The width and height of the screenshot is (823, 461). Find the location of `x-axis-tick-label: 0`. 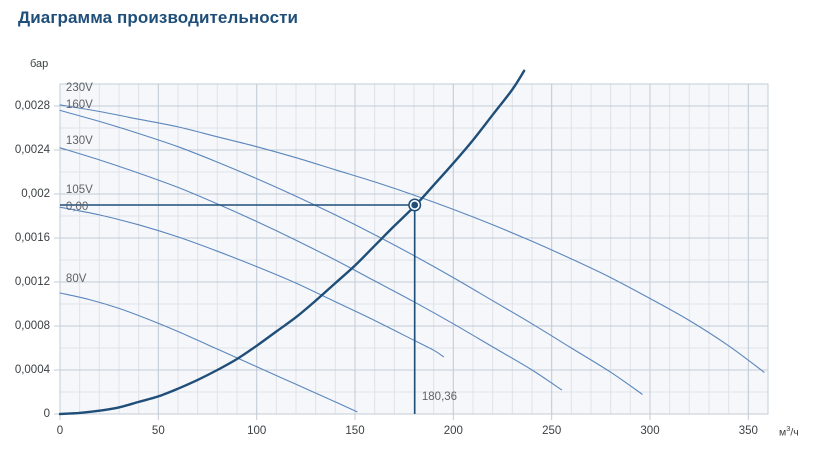

x-axis-tick-label: 0 is located at coordinates (60, 431).